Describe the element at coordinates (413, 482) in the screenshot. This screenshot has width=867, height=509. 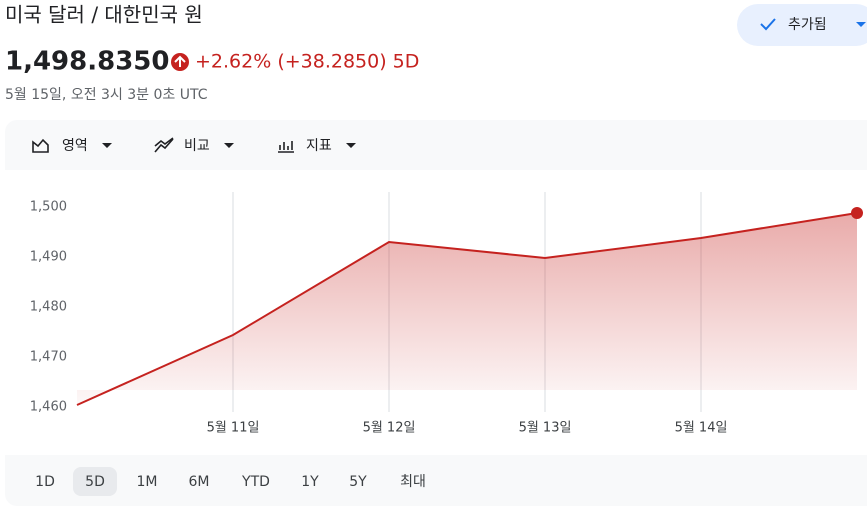
I see `range-button: 최대` at that location.